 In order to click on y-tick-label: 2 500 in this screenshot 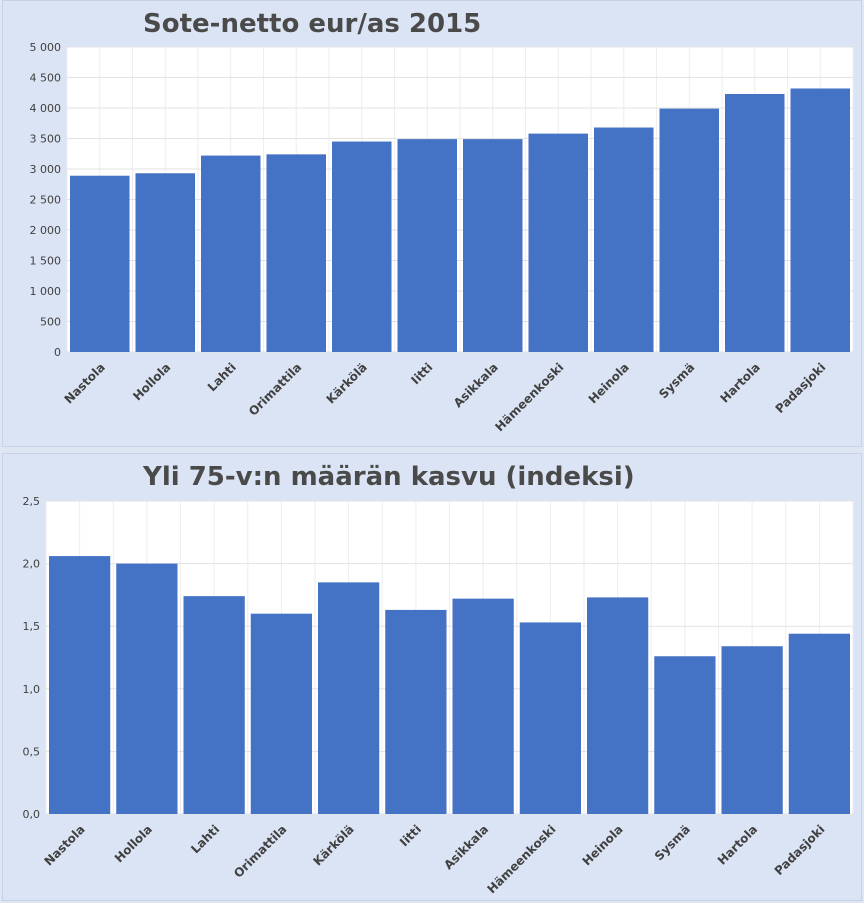, I will do `click(46, 200)`.